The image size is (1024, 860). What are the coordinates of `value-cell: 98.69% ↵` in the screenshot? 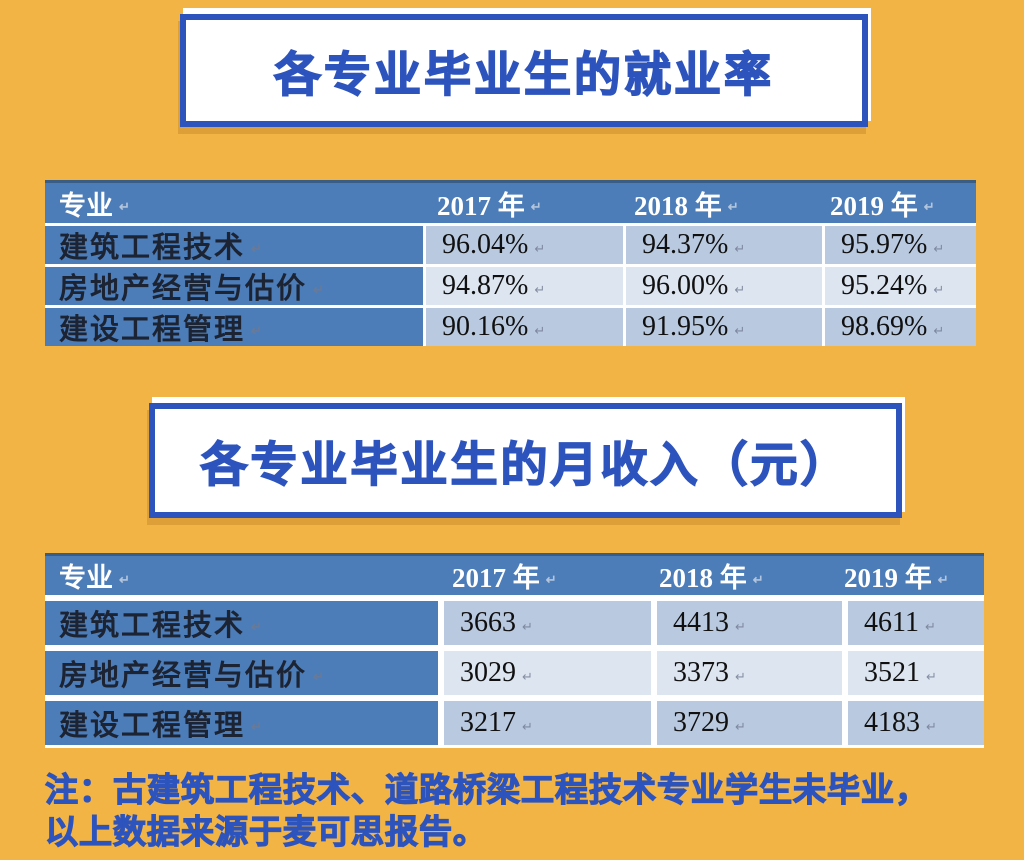 It's located at (900, 327).